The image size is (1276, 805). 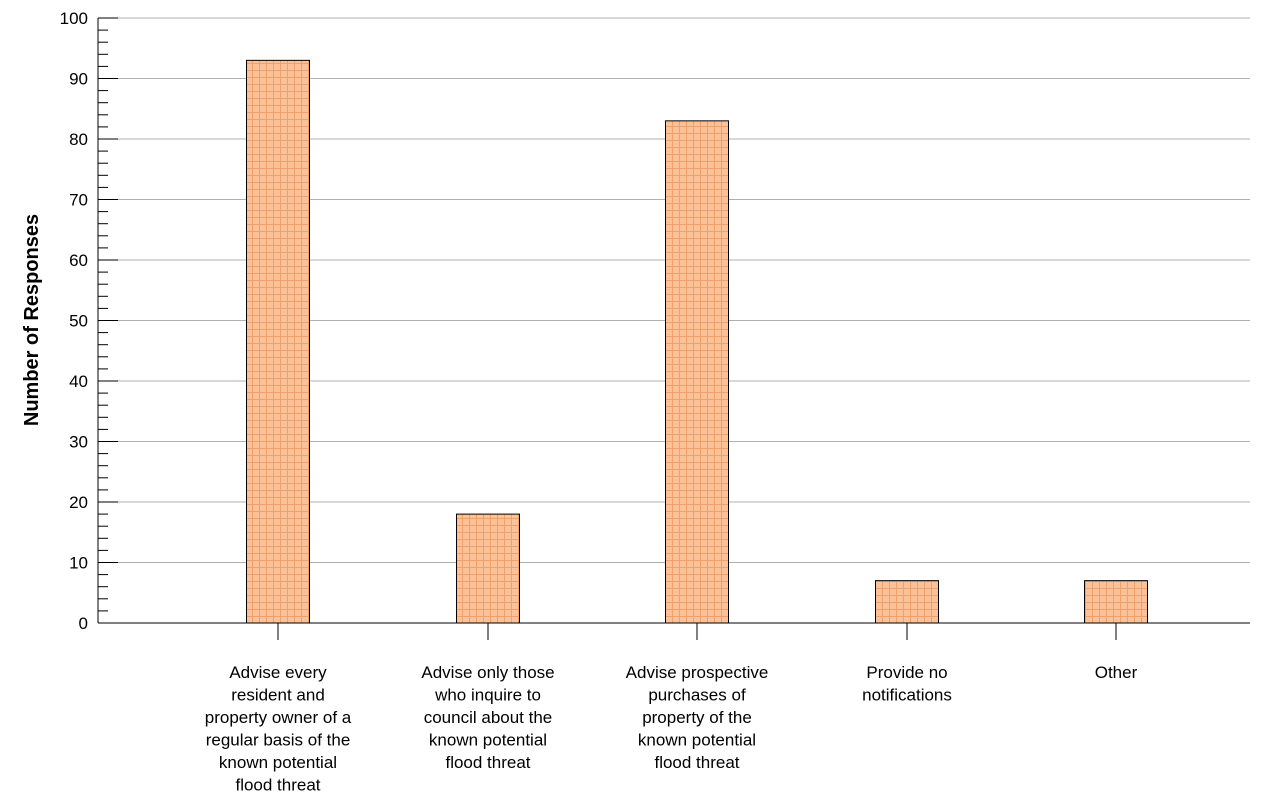 I want to click on x-category-label-line: purchases of, so click(x=697, y=695).